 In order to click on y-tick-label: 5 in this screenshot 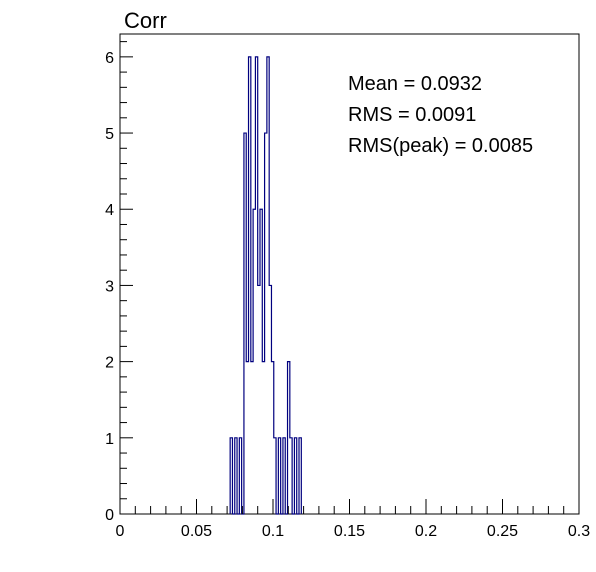, I will do `click(109, 134)`.